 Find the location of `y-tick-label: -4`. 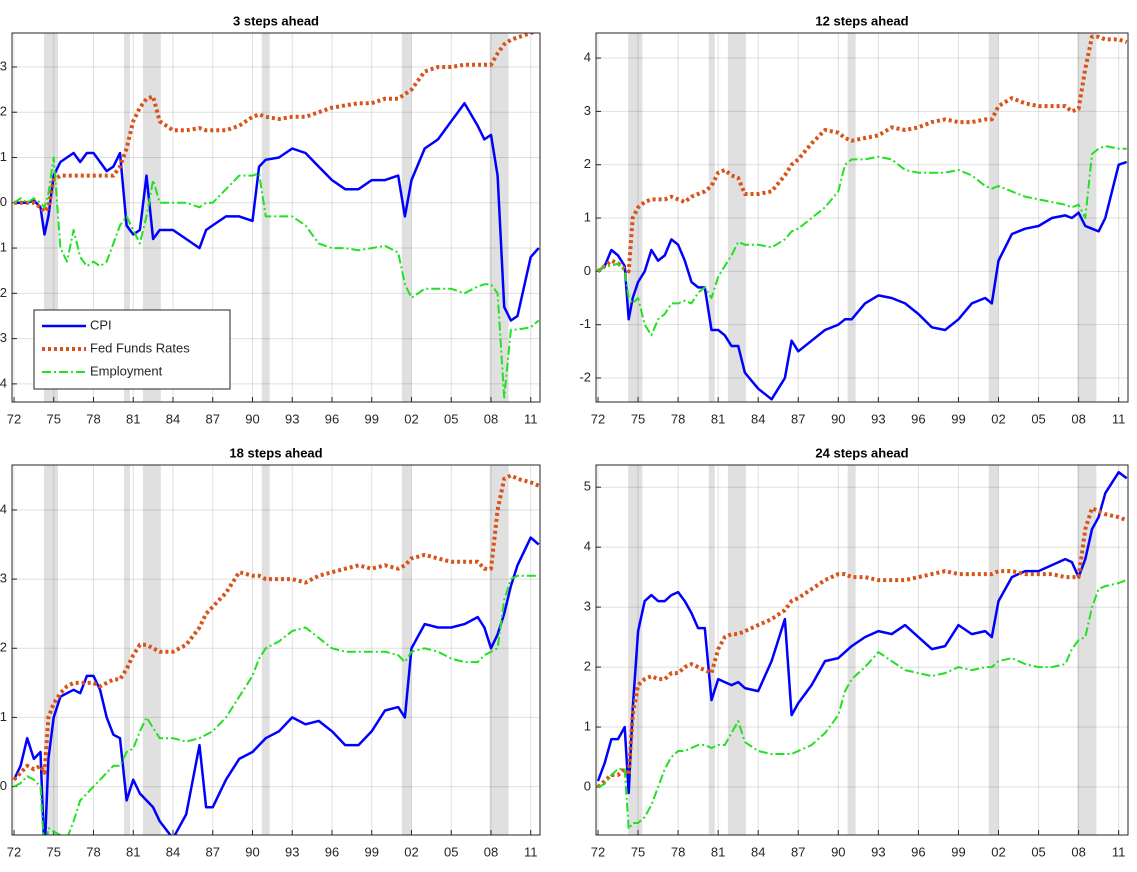

y-tick-label: -4 is located at coordinates (3, 382).